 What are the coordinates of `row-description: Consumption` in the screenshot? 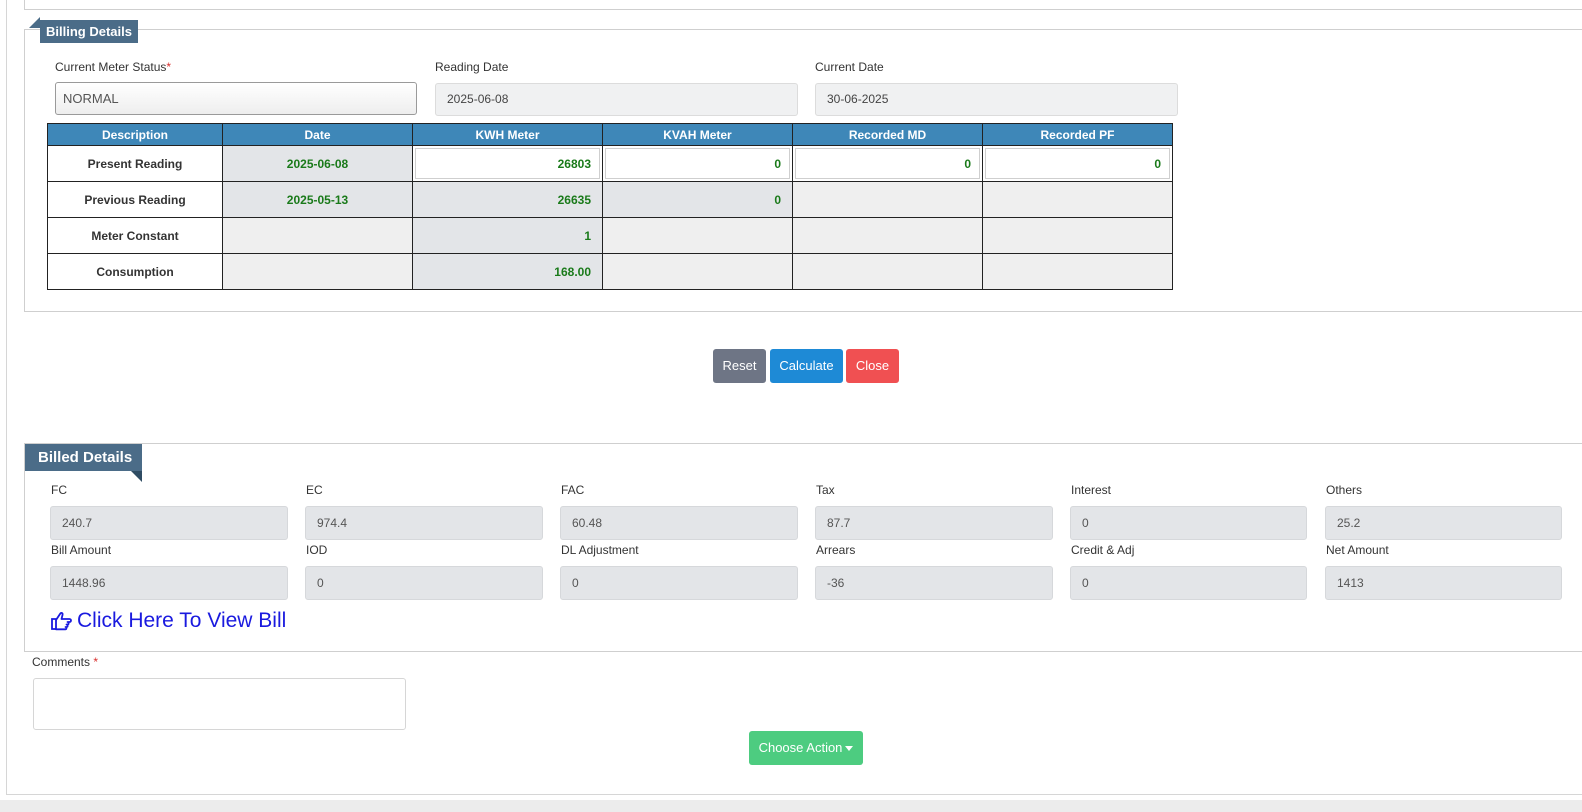 It's located at (135, 271).